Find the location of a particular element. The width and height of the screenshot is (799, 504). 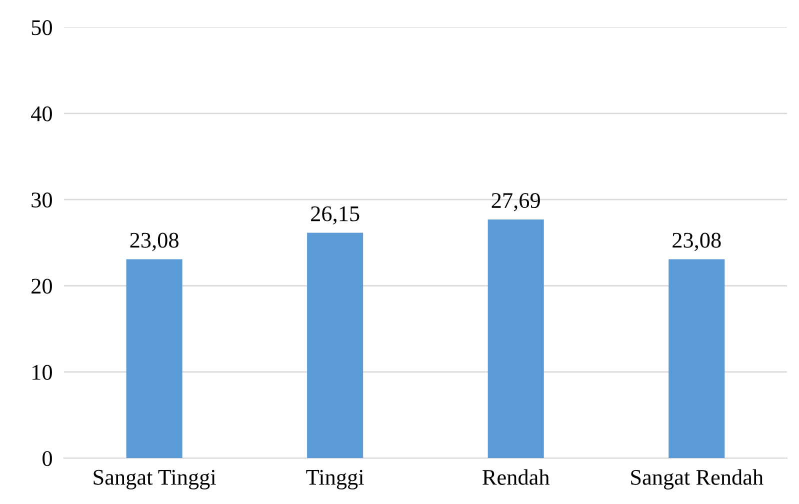

data-label: 27,69 is located at coordinates (516, 202).